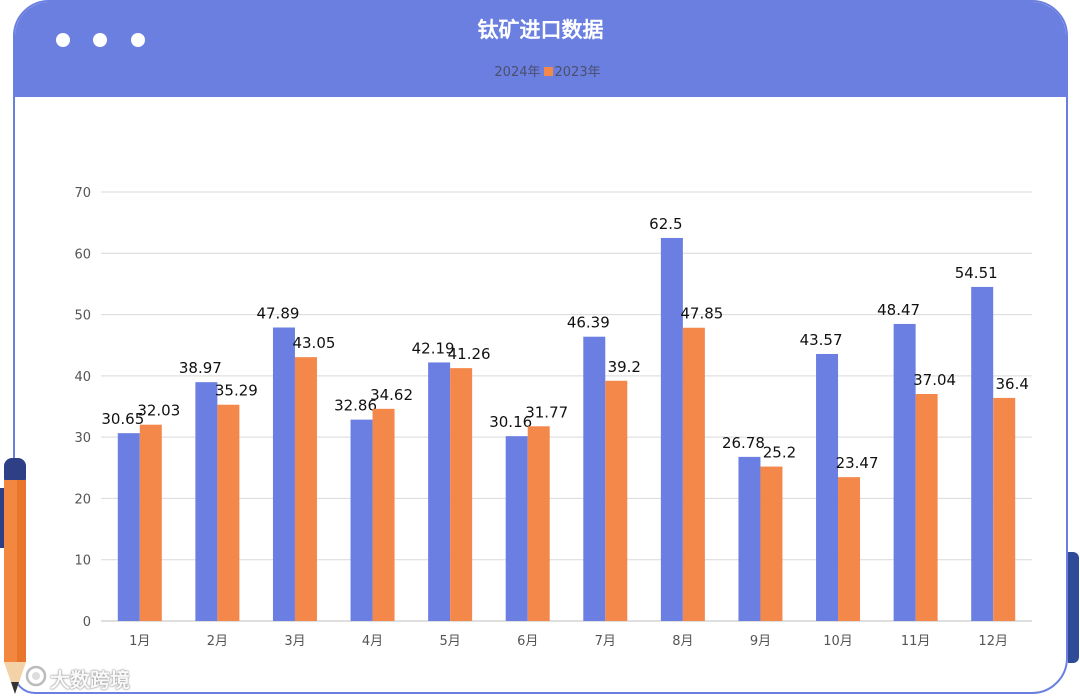  What do you see at coordinates (857, 463) in the screenshot?
I see `data-label: 23.47` at bounding box center [857, 463].